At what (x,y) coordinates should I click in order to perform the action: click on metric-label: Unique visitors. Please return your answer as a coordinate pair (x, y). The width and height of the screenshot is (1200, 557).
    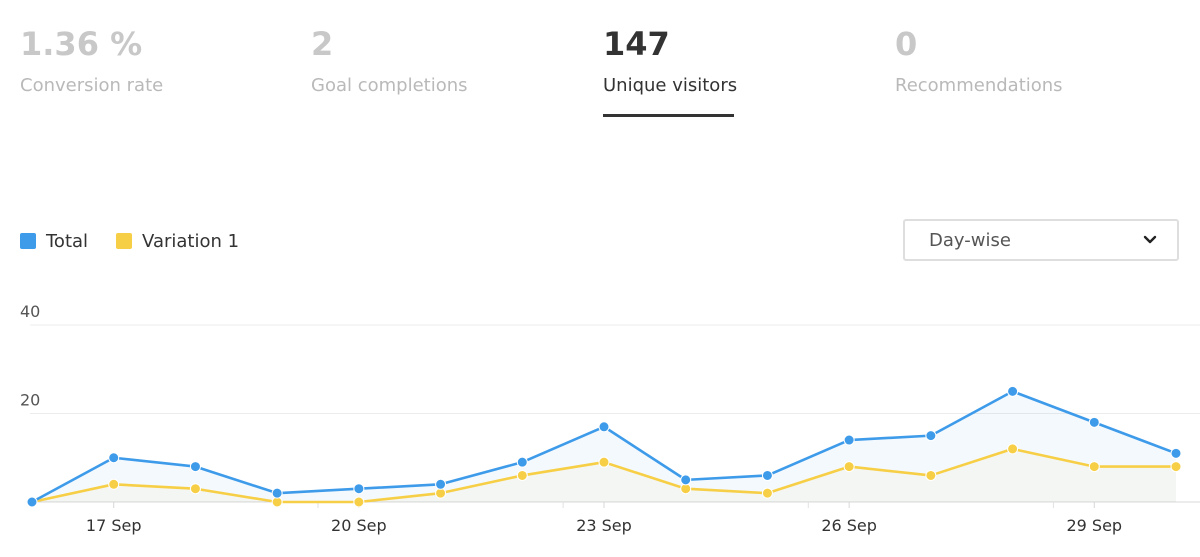
    Looking at the image, I should click on (670, 85).